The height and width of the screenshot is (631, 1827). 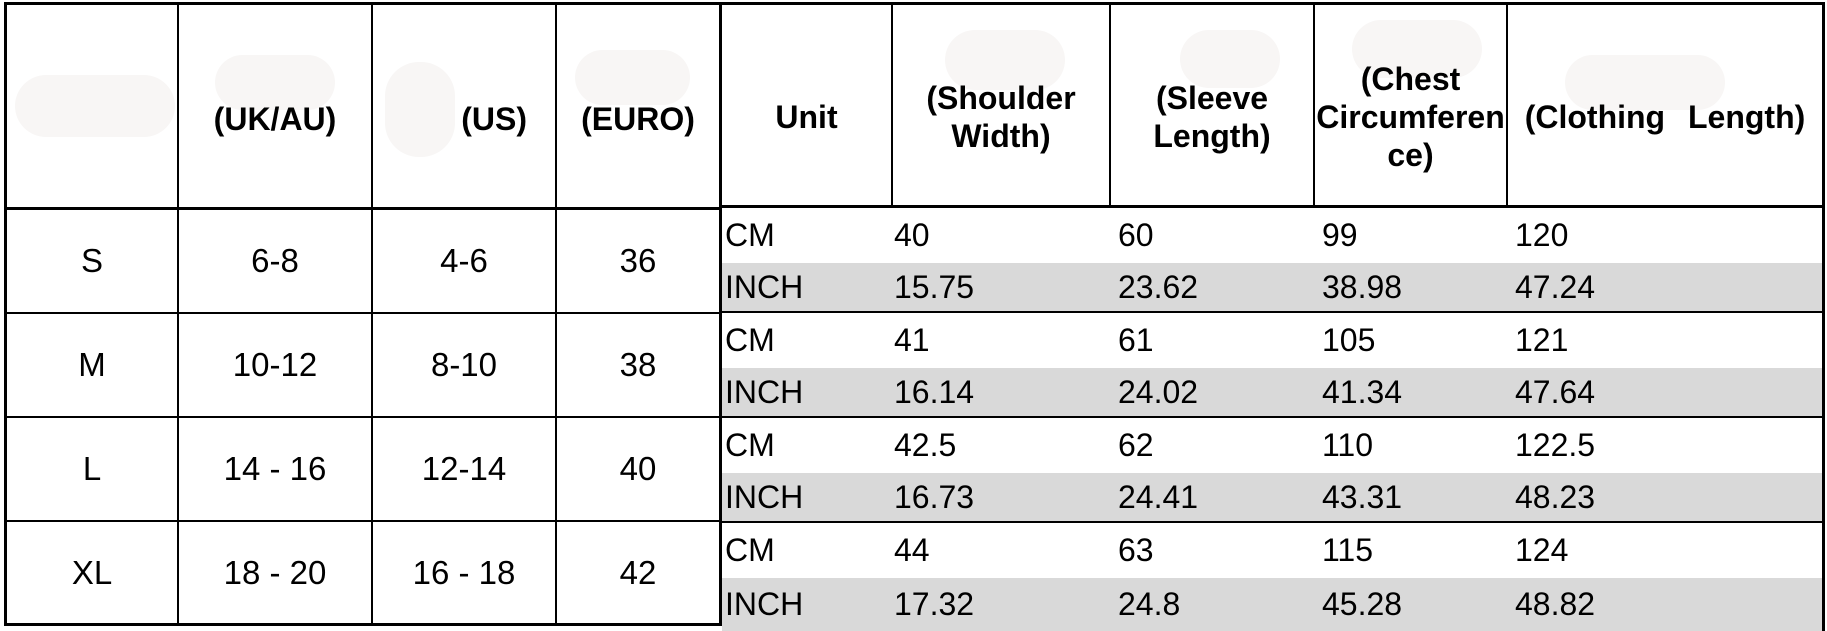 I want to click on euro-cell: 40, so click(x=638, y=468).